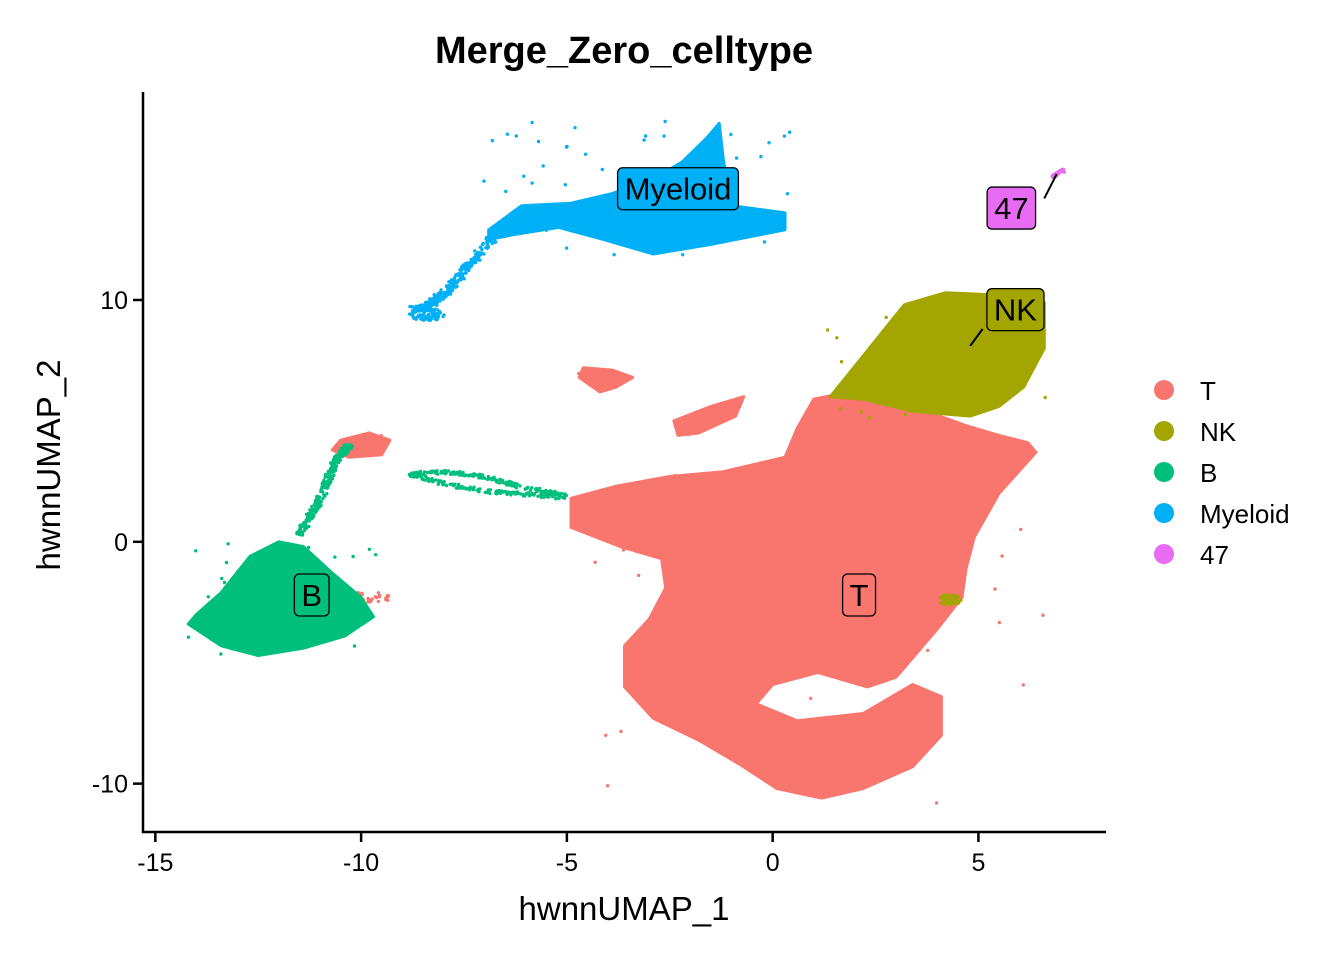  Describe the element at coordinates (624, 908) in the screenshot. I see `x-axis-title: hwnnUMAP_1` at that location.